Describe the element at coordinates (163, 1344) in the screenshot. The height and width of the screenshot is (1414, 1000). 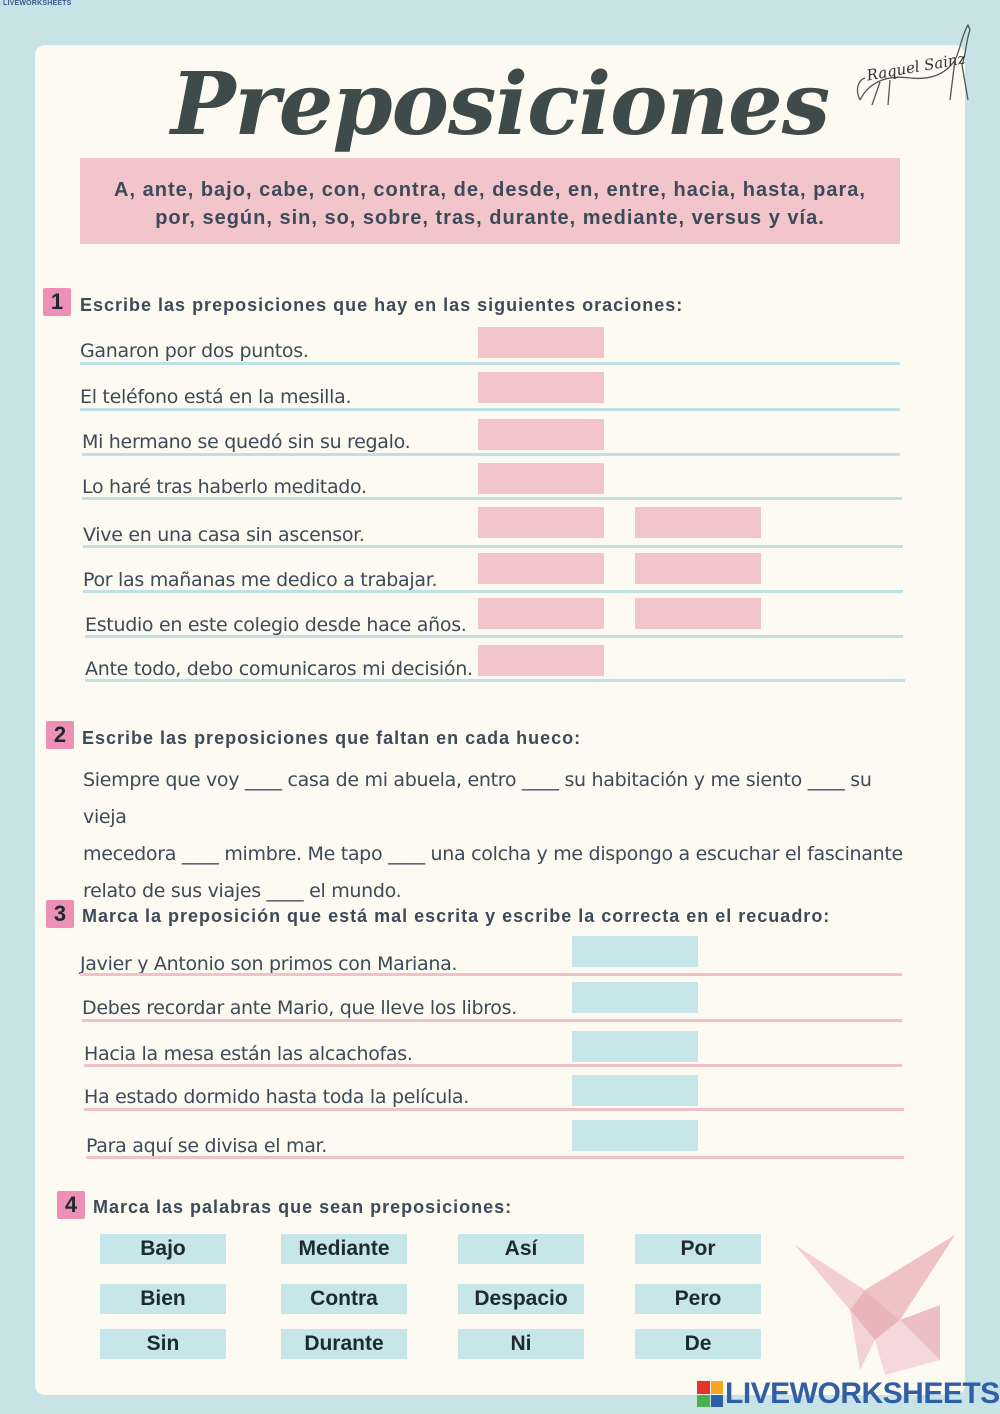
I see `word-option-sin: Sin` at that location.